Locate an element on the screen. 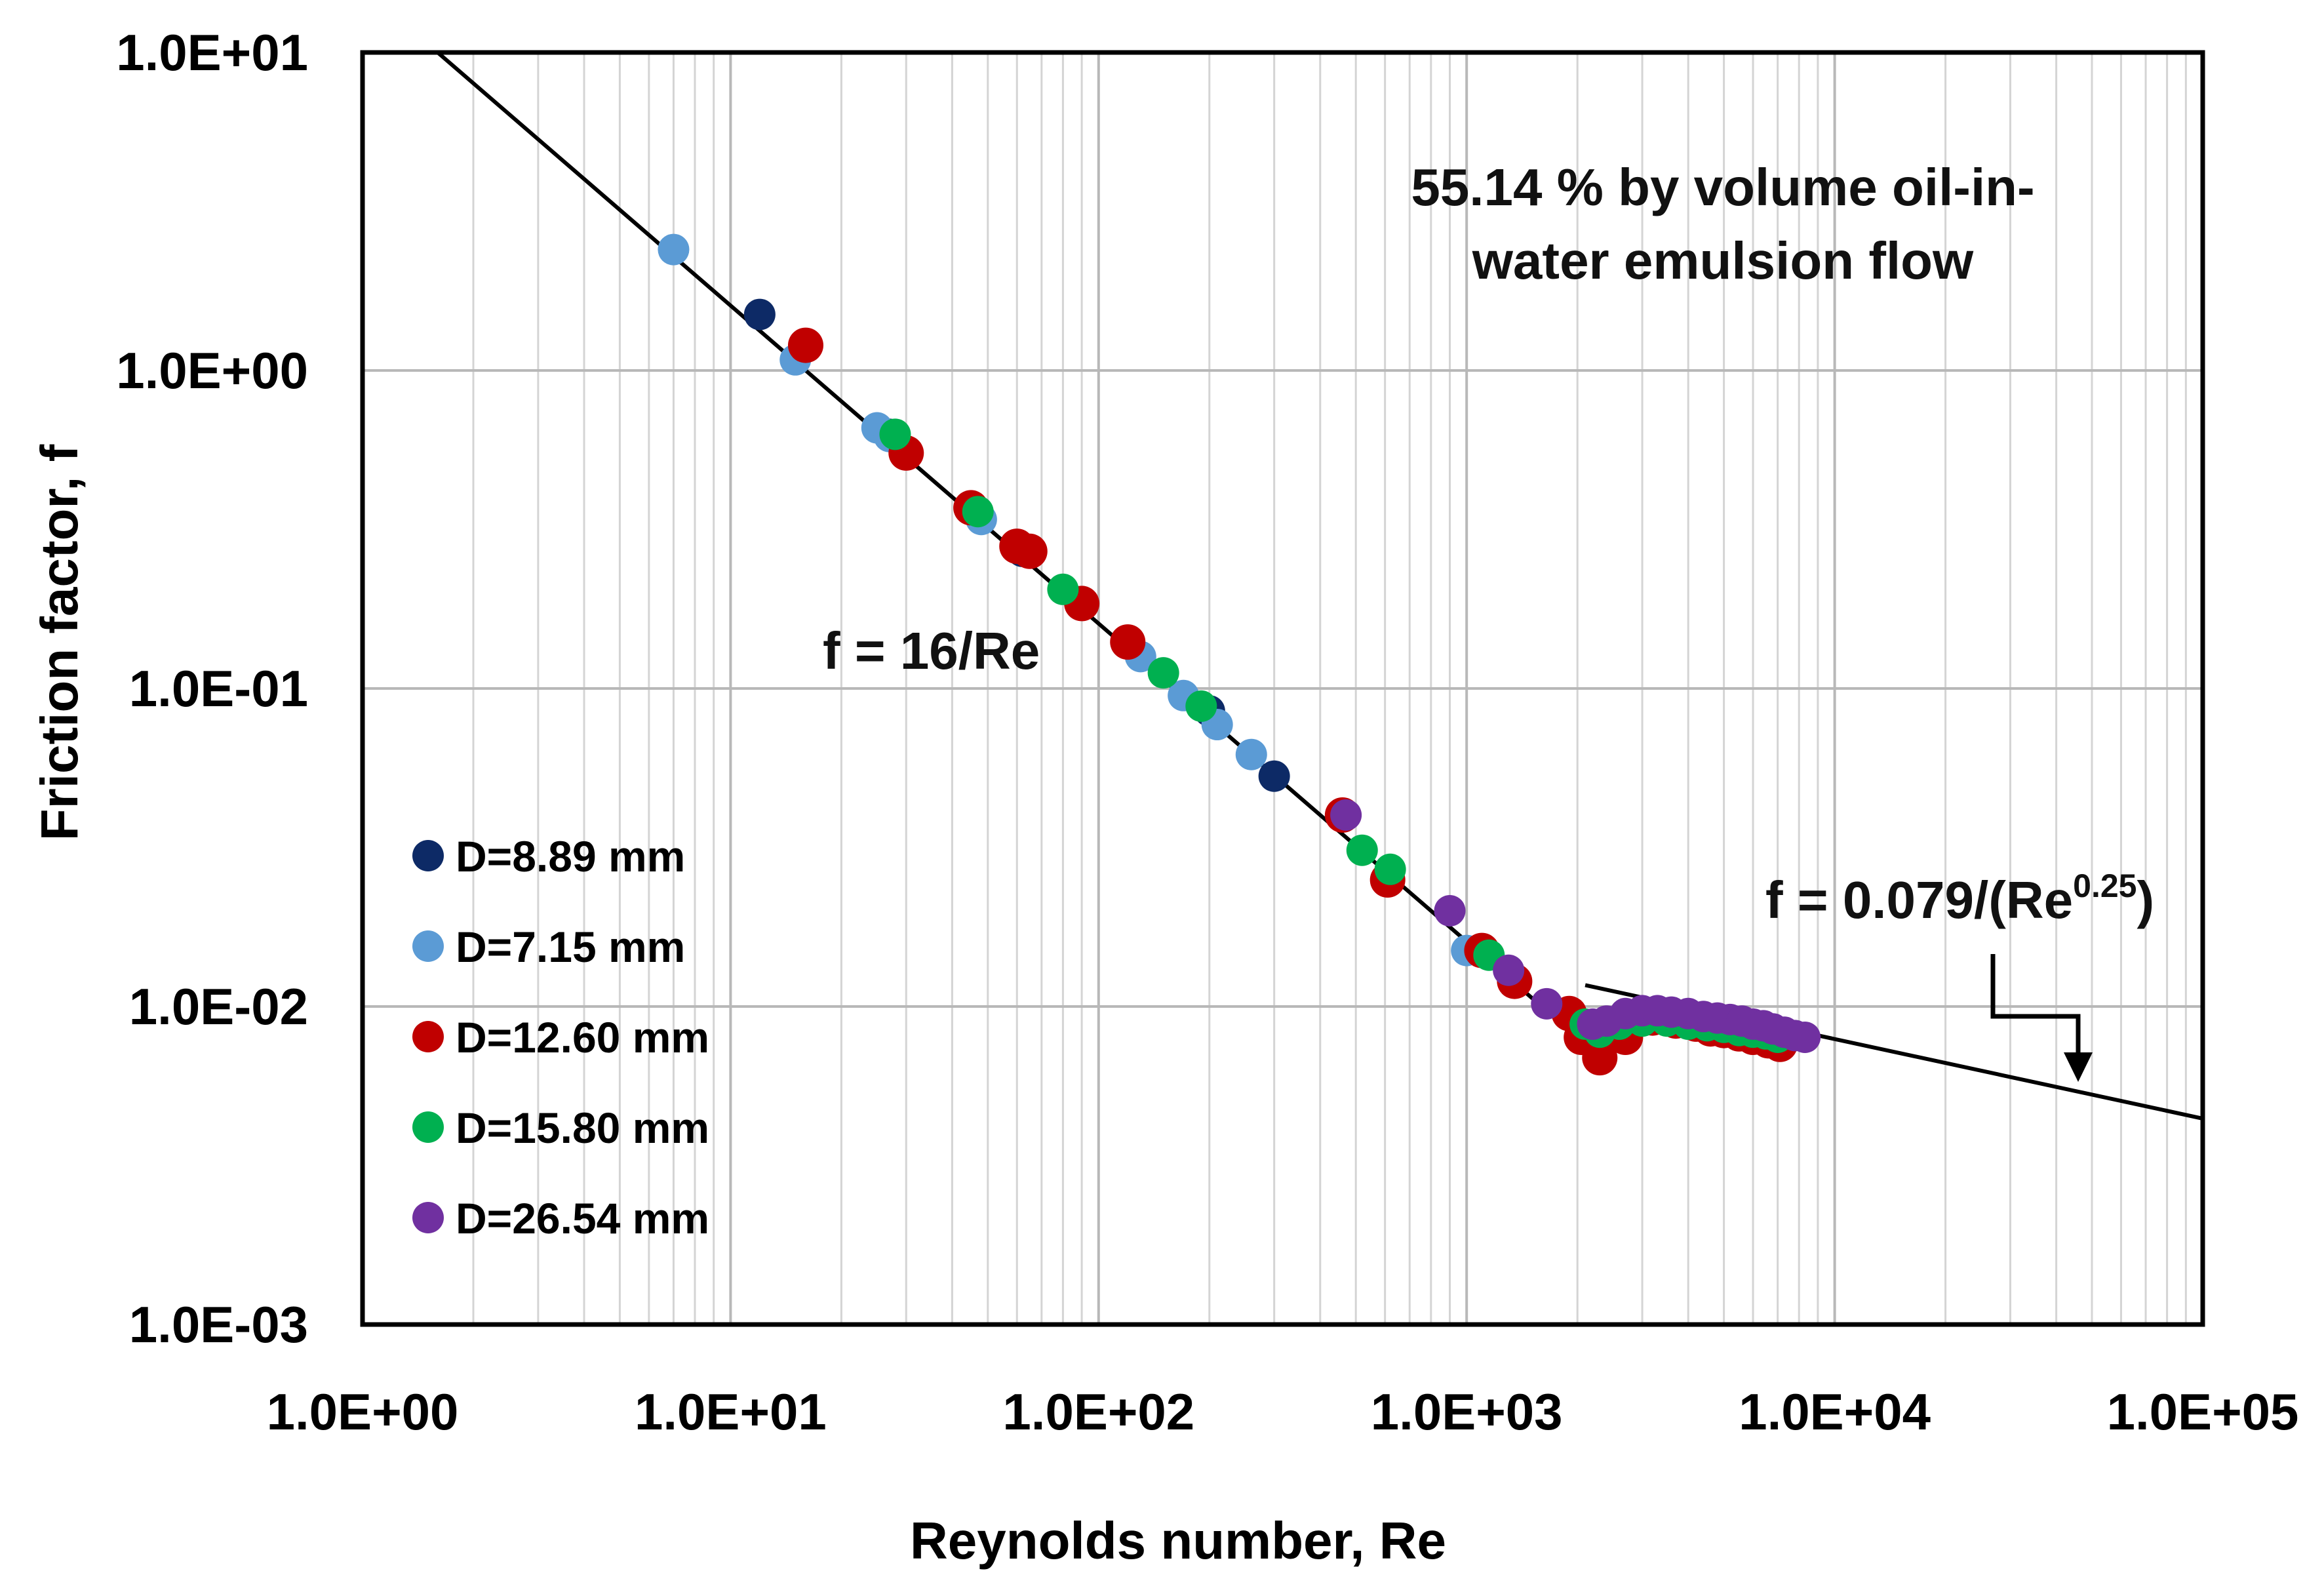 This screenshot has width=2324, height=1594. title-annotation-line-1: 55.14 % by volume oil-in- is located at coordinates (1723, 187).